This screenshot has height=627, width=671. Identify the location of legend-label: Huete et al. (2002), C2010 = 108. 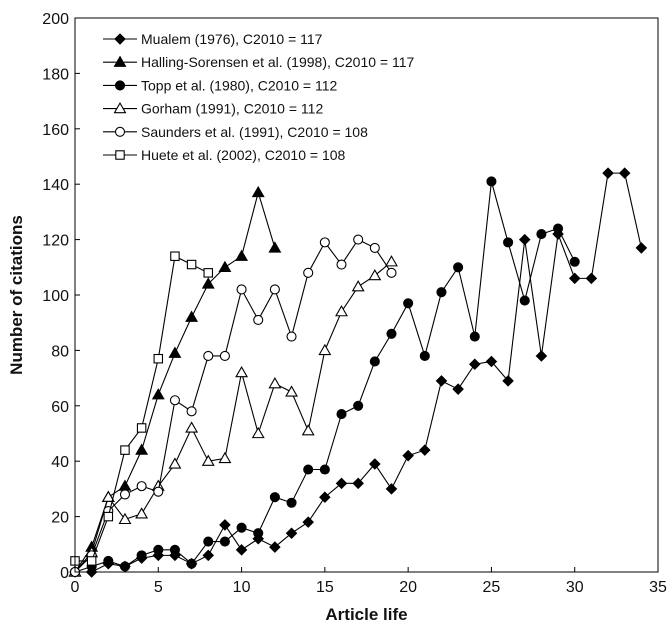
(243, 155).